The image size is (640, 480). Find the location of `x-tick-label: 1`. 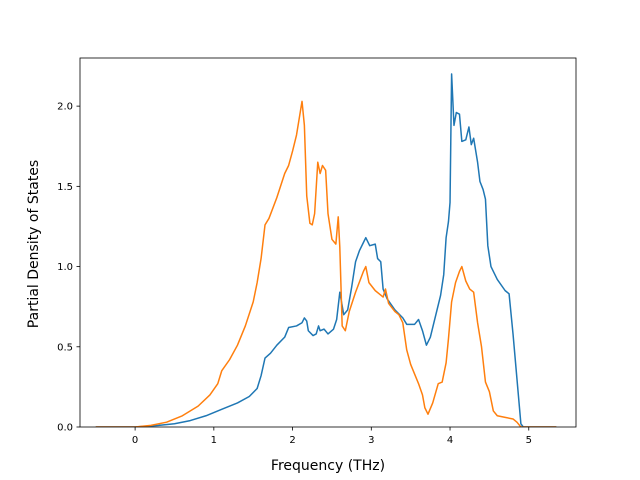

x-tick-label: 1 is located at coordinates (214, 440).